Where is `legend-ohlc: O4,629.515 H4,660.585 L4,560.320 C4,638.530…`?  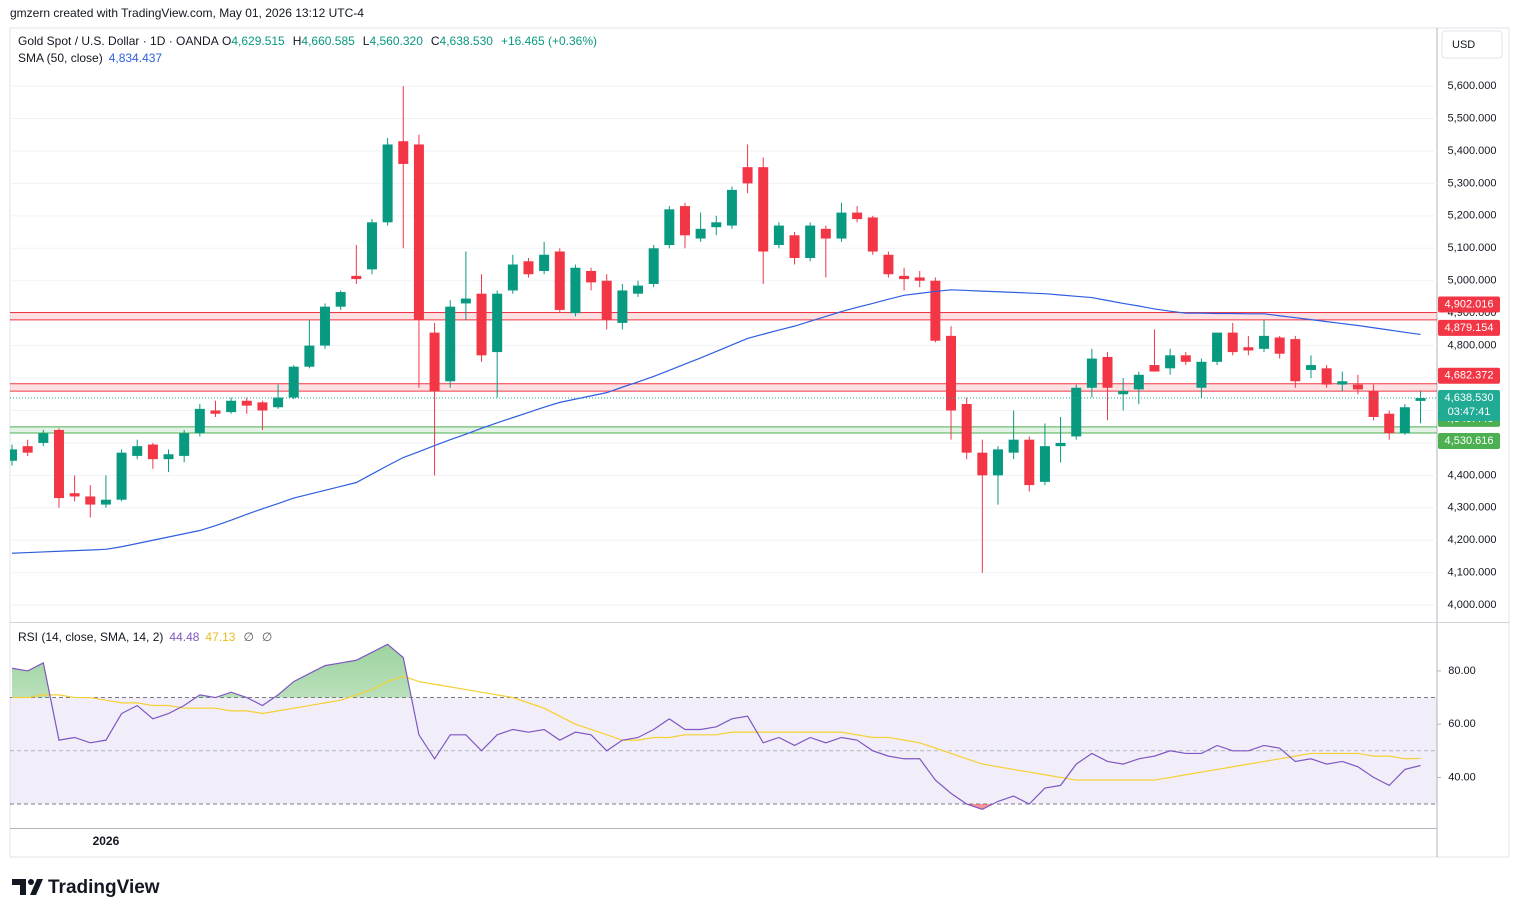
legend-ohlc: O4,629.515 H4,660.585 L4,560.320 C4,638.530… is located at coordinates (409, 41).